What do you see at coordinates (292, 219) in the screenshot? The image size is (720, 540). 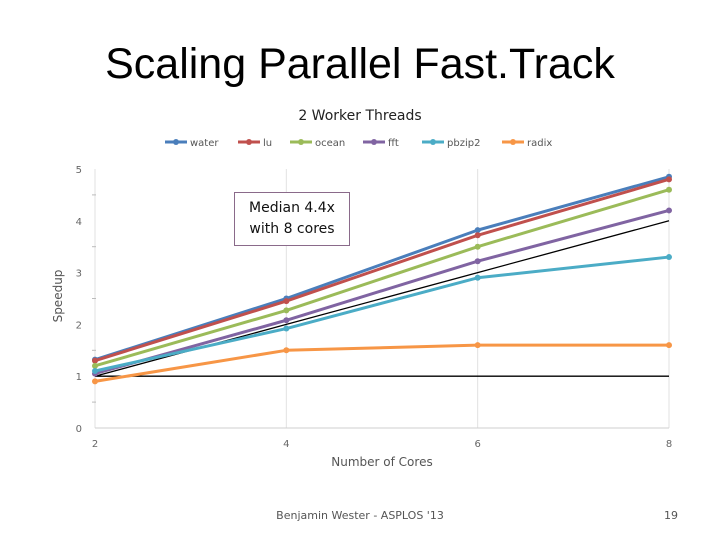 I see `median-callout: Median 4.4x with 8 cores` at bounding box center [292, 219].